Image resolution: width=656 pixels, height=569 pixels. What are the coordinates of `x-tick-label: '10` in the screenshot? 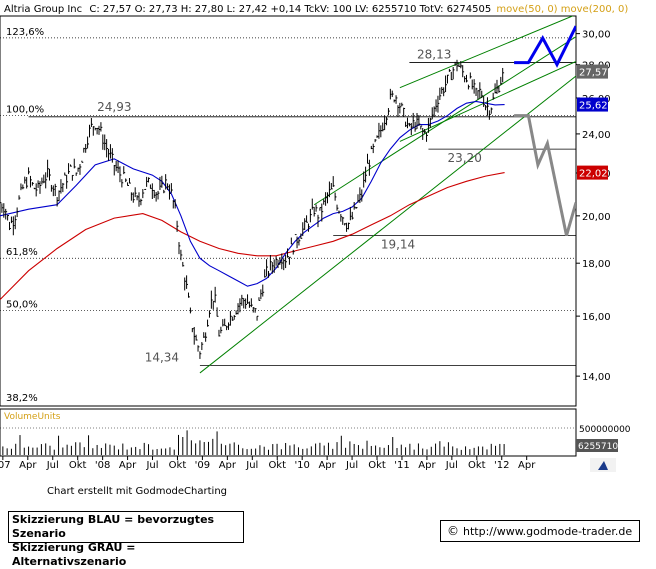 It's located at (301, 465).